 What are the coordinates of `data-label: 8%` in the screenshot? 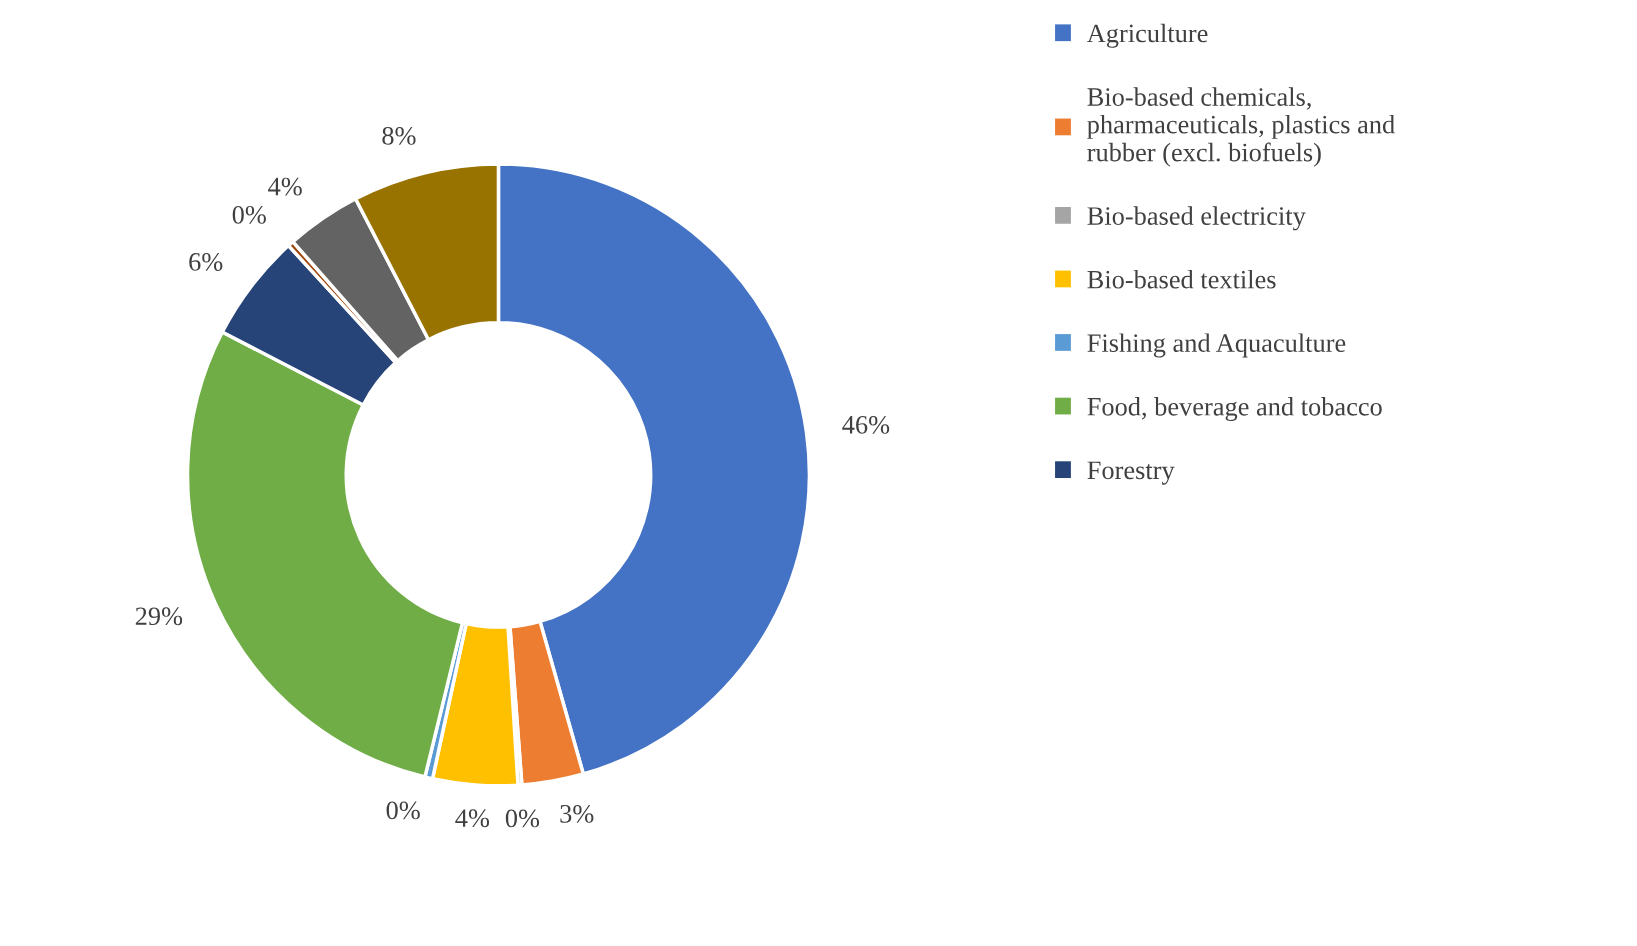 It's located at (399, 135).